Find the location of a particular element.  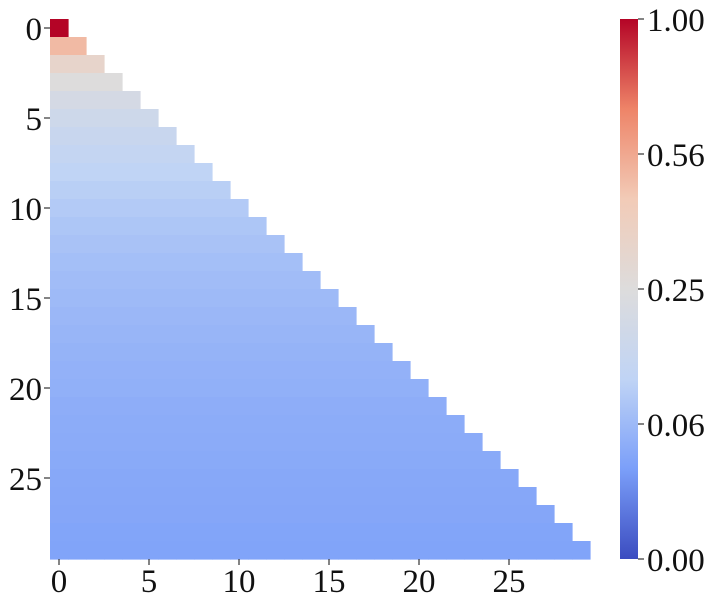

colorbar-tick-label: 0.56 is located at coordinates (676, 156).